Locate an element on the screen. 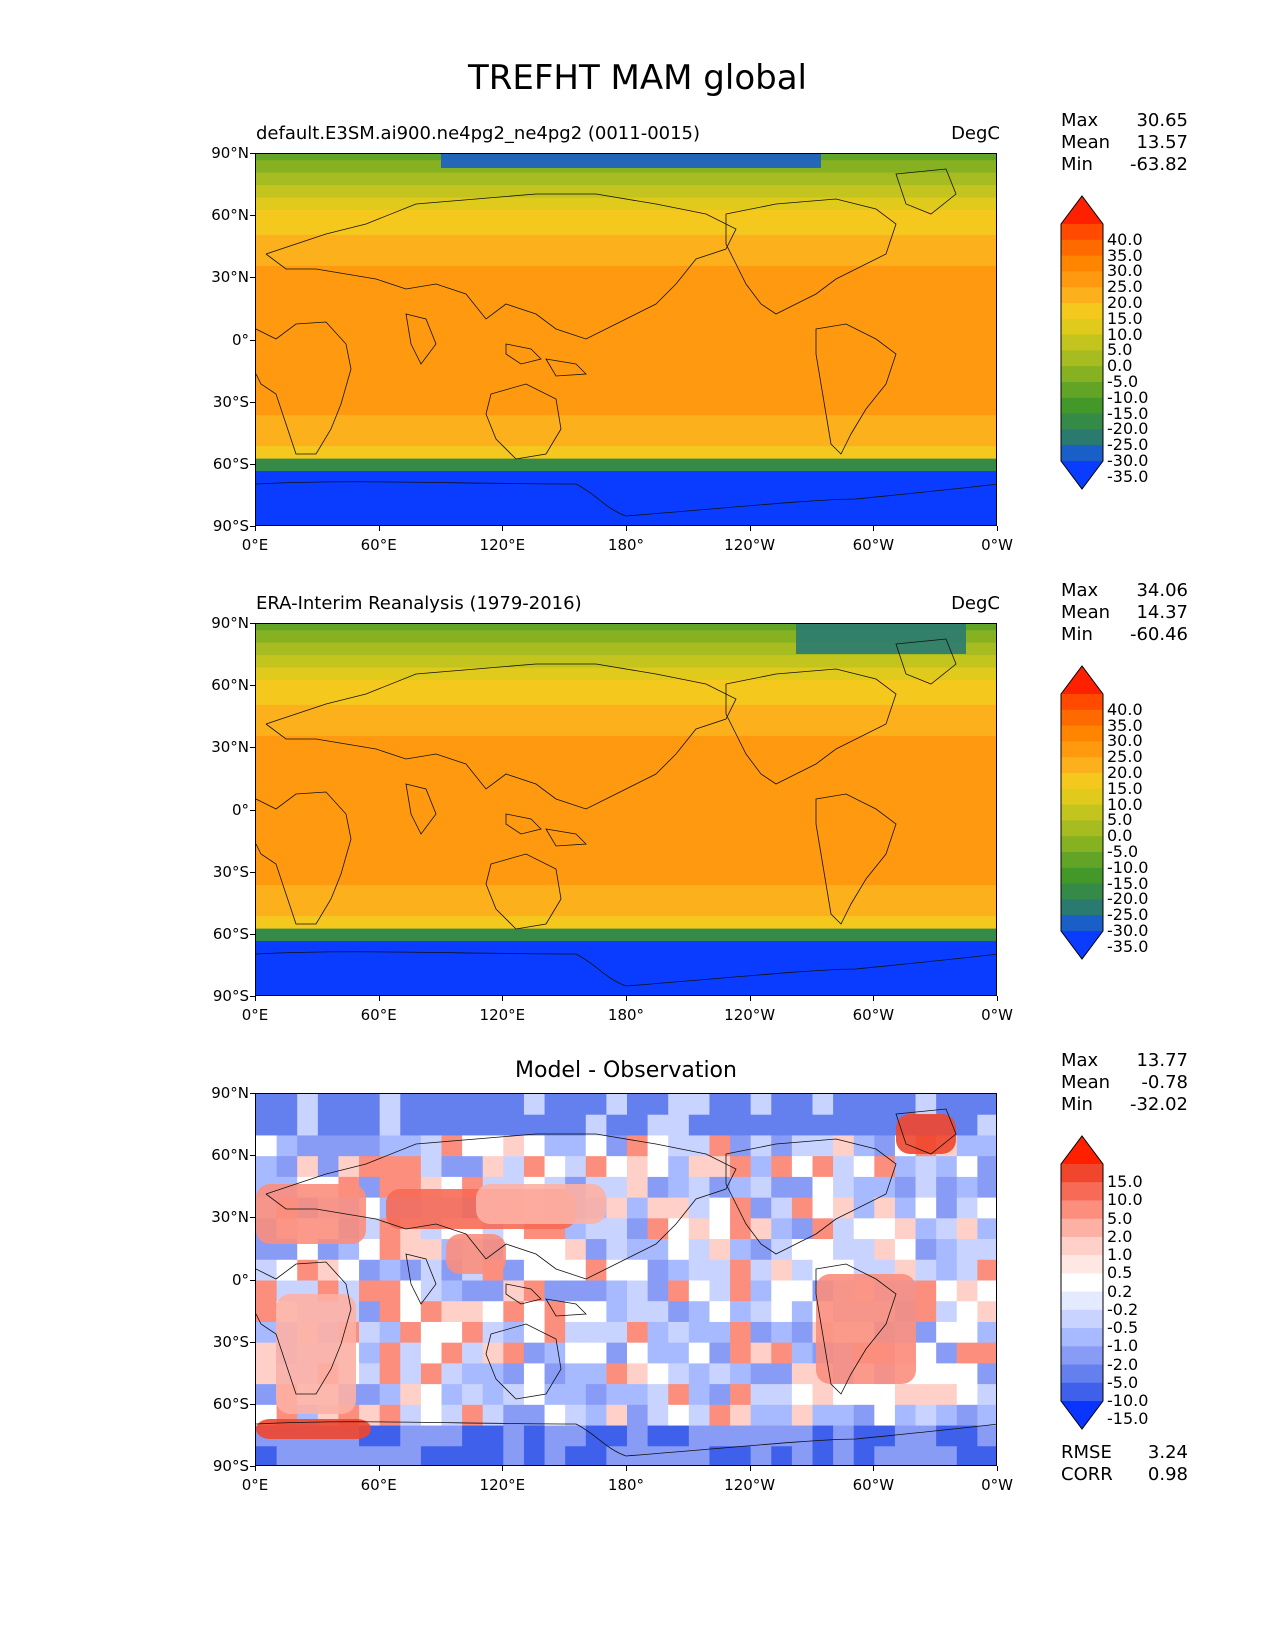  colorbar-tick-label: 35.0 is located at coordinates (1125, 255).